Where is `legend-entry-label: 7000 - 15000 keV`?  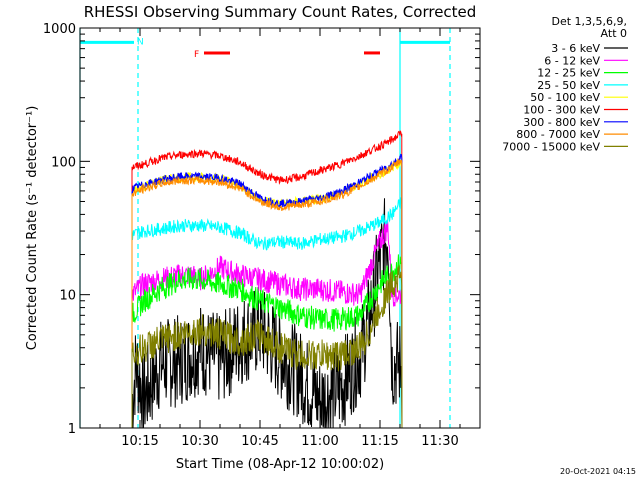 legend-entry-label: 7000 - 15000 keV is located at coordinates (551, 146).